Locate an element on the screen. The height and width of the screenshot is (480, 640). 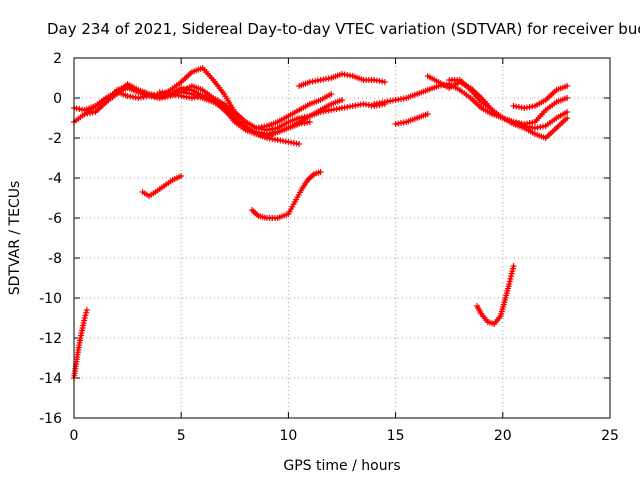
y-axis-label: SDTVAR / TECUs is located at coordinates (15, 238).